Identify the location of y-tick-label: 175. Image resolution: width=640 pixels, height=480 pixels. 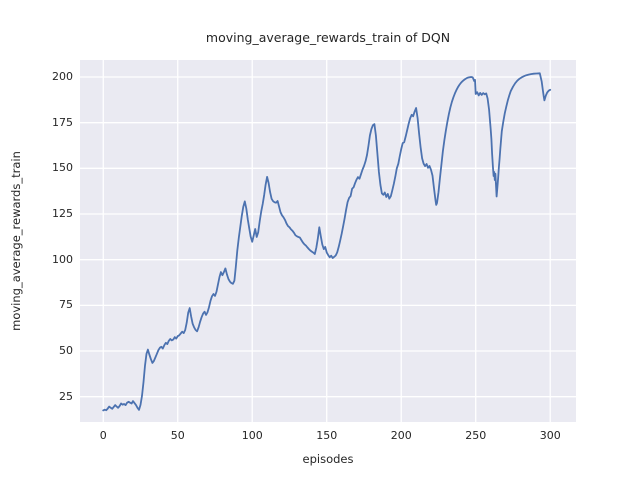
(62, 122).